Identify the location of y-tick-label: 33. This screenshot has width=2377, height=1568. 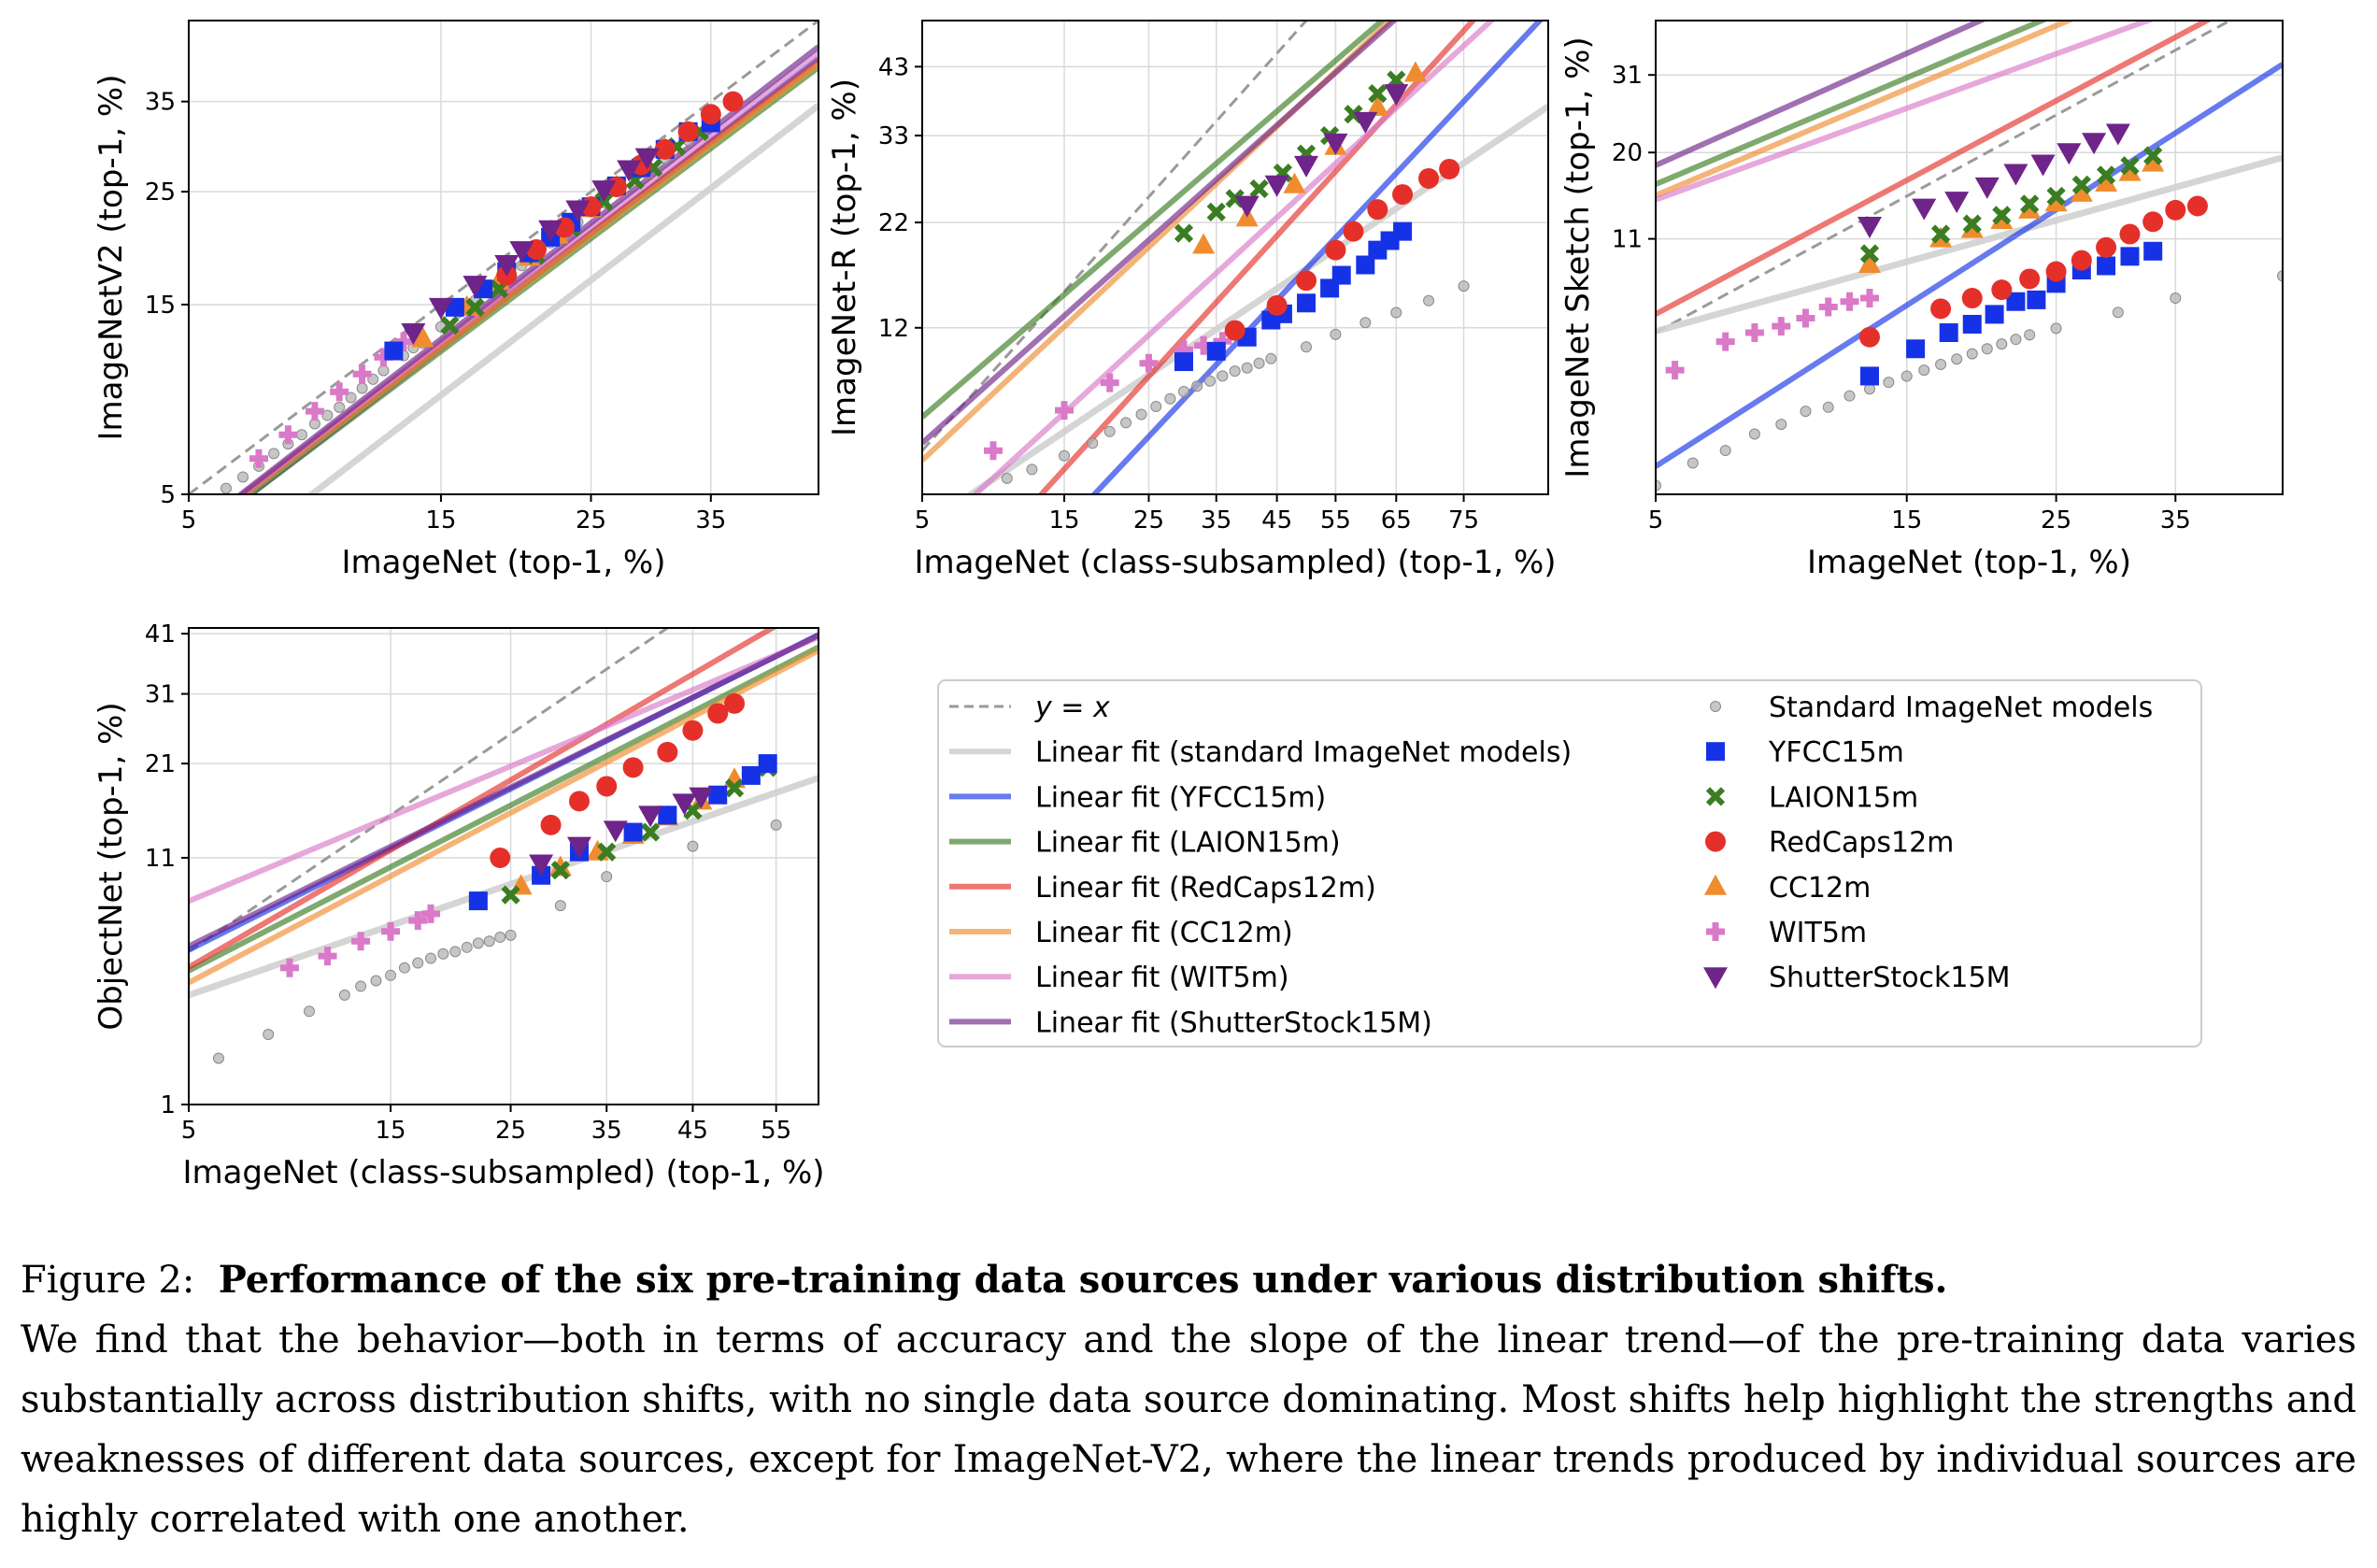
(893, 136).